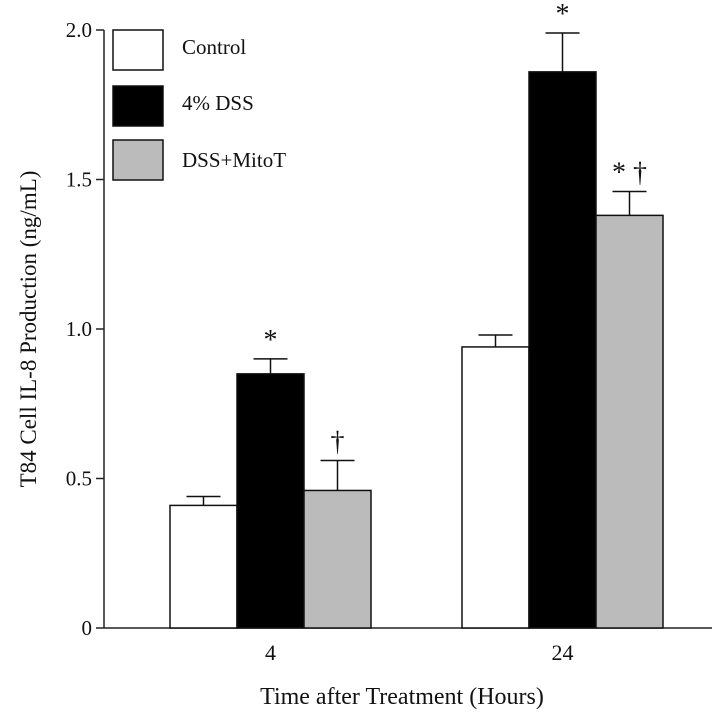 The height and width of the screenshot is (717, 719). I want to click on x-axis-label: Time after Treatment (Hours), so click(402, 697).